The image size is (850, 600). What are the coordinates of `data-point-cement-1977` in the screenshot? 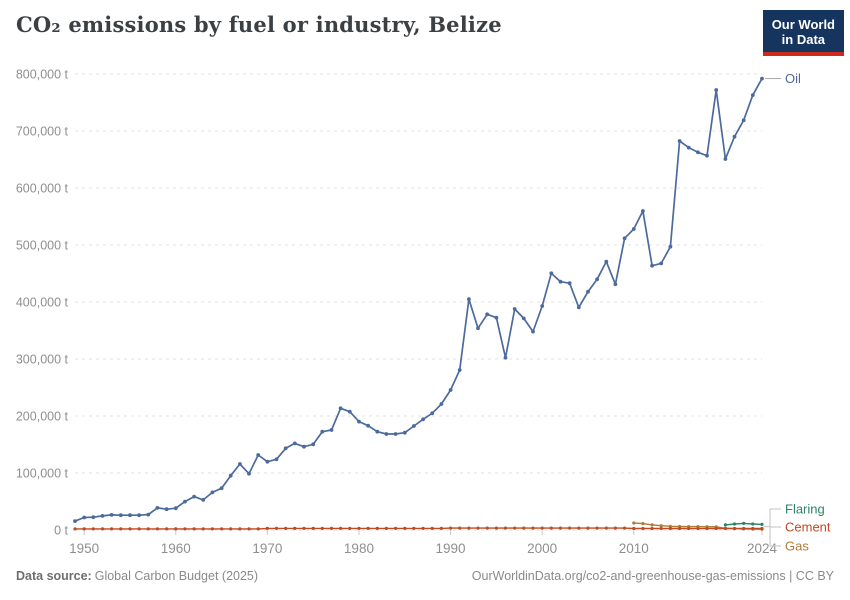 It's located at (331, 528).